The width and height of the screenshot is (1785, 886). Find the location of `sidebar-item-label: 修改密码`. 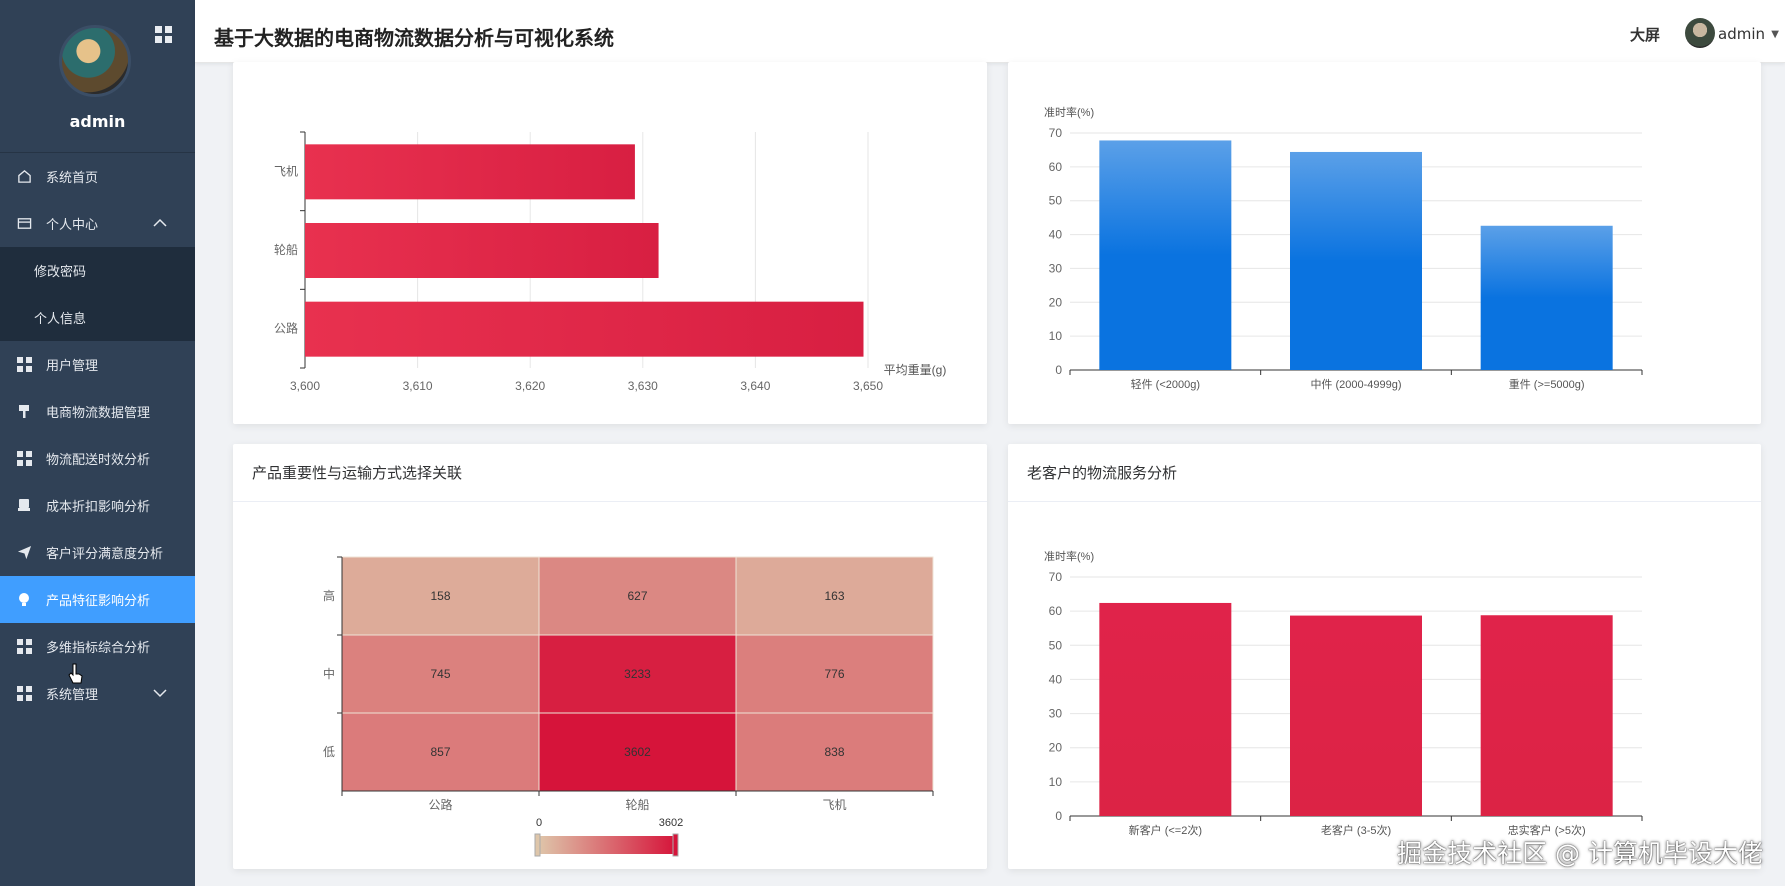

sidebar-item-label: 修改密码 is located at coordinates (60, 272).